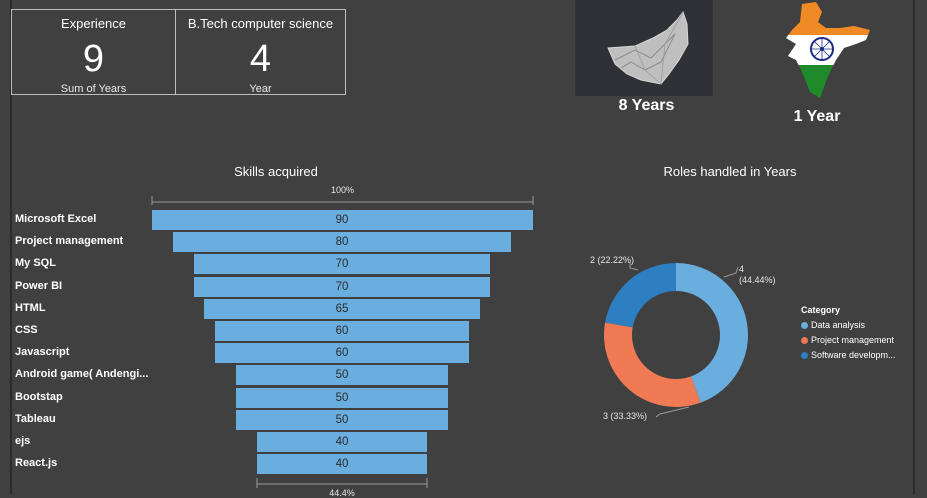 This screenshot has height=498, width=927. Describe the element at coordinates (56, 219) in the screenshot. I see `funnel-category-label: Microsoft Excel` at that location.